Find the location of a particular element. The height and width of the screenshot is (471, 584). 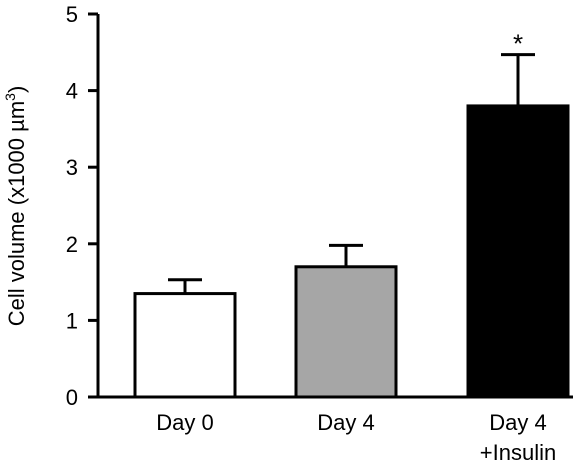

significance-marker: * is located at coordinates (518, 44).